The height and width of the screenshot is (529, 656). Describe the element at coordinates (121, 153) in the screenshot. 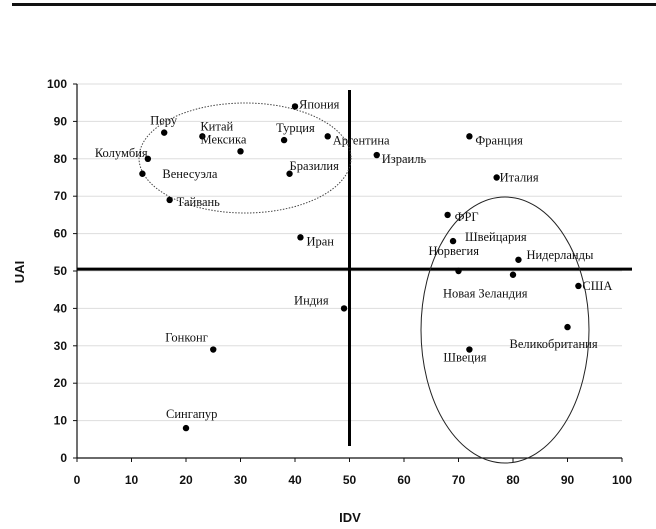

I see `point-label: Колумбия` at that location.